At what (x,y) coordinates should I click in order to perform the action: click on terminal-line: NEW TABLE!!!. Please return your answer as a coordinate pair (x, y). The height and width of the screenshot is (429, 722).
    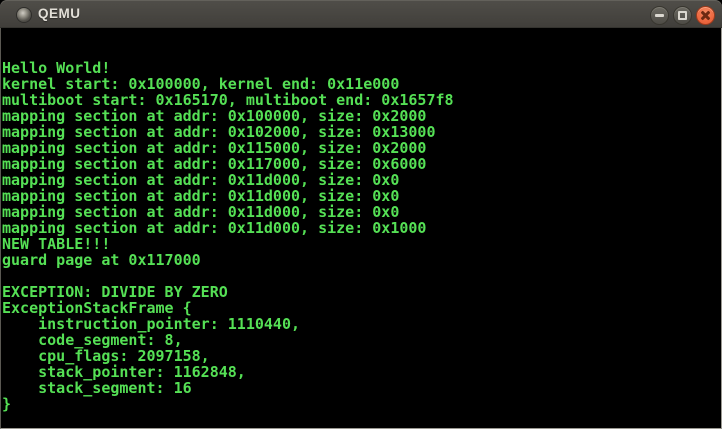
    Looking at the image, I should click on (56, 244).